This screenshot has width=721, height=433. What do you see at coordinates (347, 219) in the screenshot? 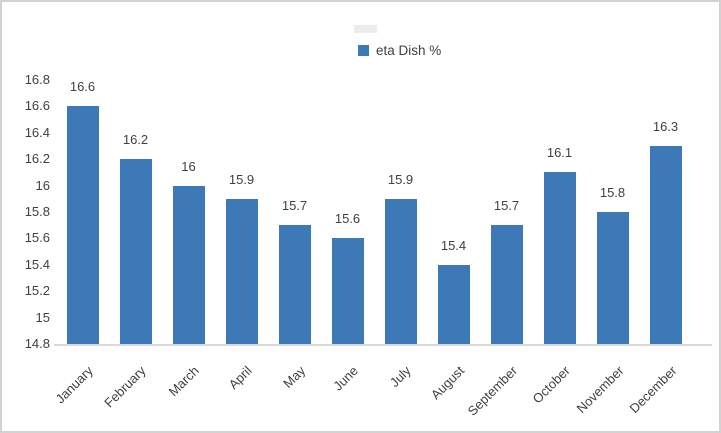
I see `bar-data-label: 15.6` at bounding box center [347, 219].